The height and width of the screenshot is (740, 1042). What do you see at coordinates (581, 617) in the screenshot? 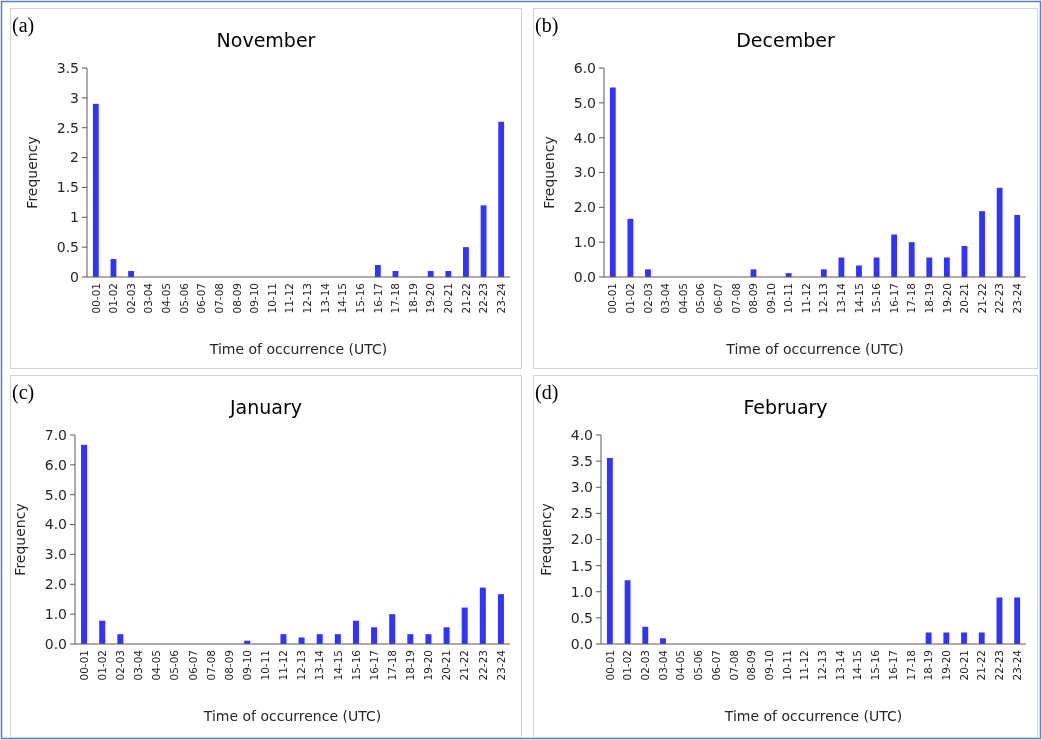
I see `y-tick-label: 0.5` at bounding box center [581, 617].